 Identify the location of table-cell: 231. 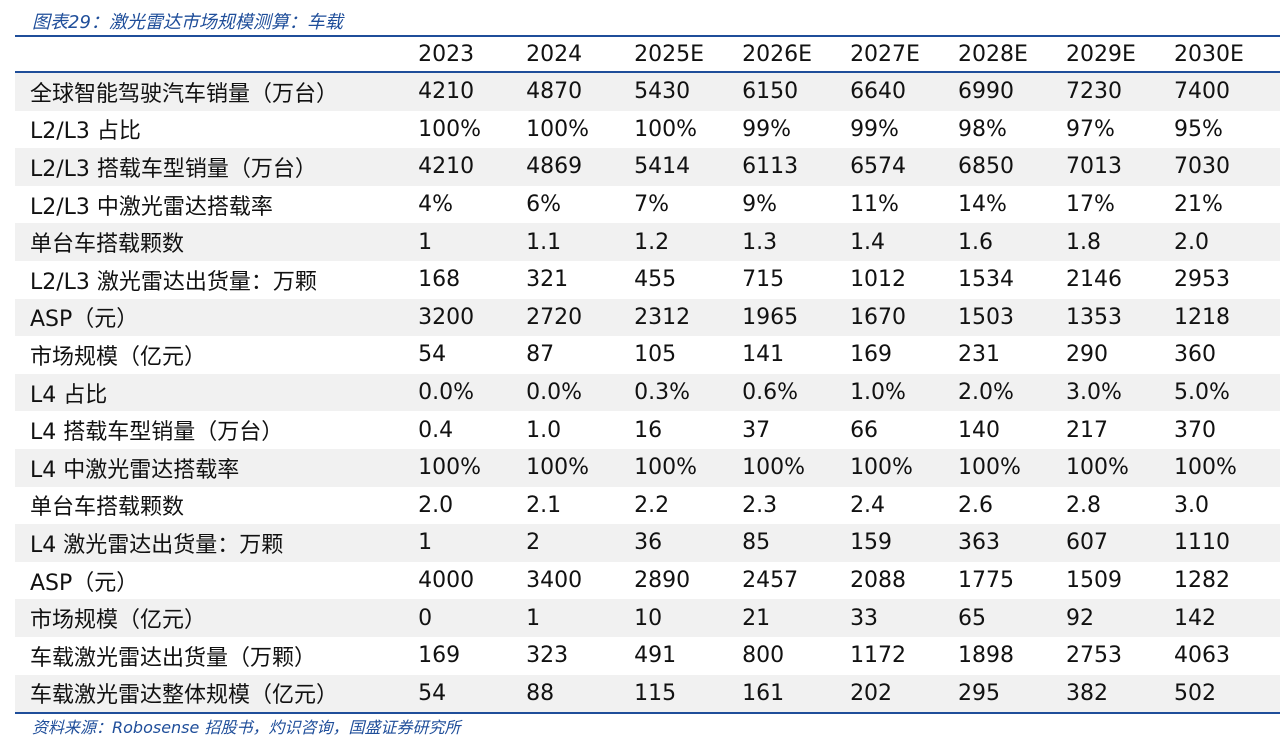
(979, 355).